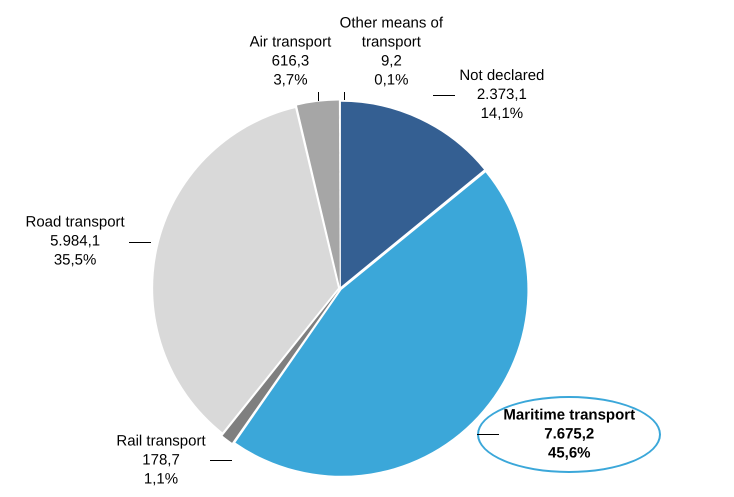 This screenshot has height=497, width=734. I want to click on data-label: 5.984,1 35,5%, so click(75, 250).